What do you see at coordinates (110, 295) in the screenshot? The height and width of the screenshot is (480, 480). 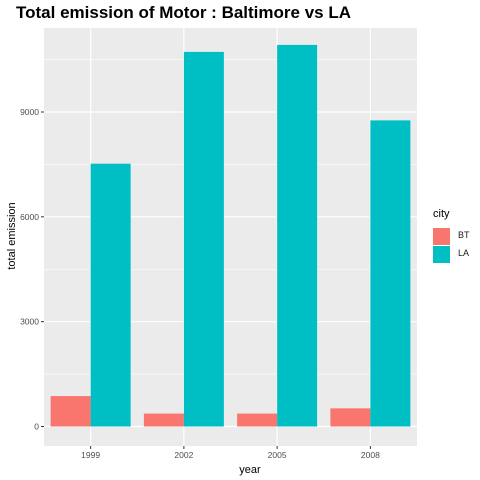 I see `bar-la-1999` at bounding box center [110, 295].